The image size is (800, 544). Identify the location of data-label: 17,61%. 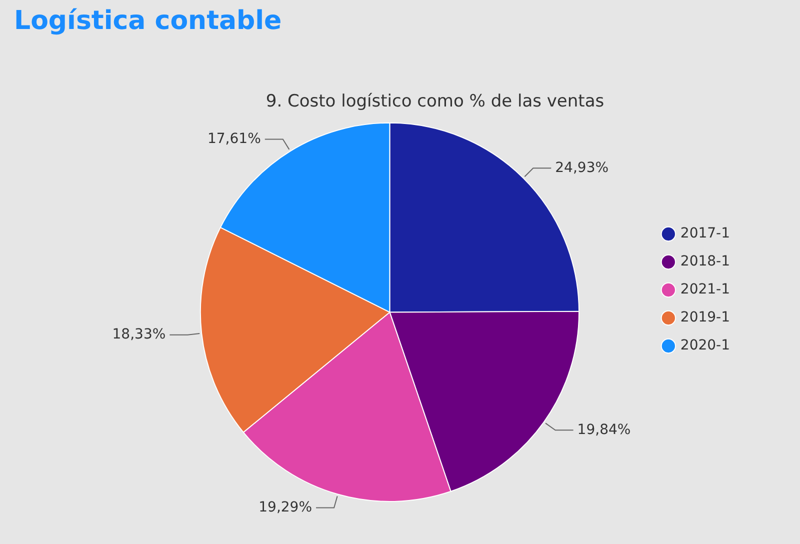
(234, 138).